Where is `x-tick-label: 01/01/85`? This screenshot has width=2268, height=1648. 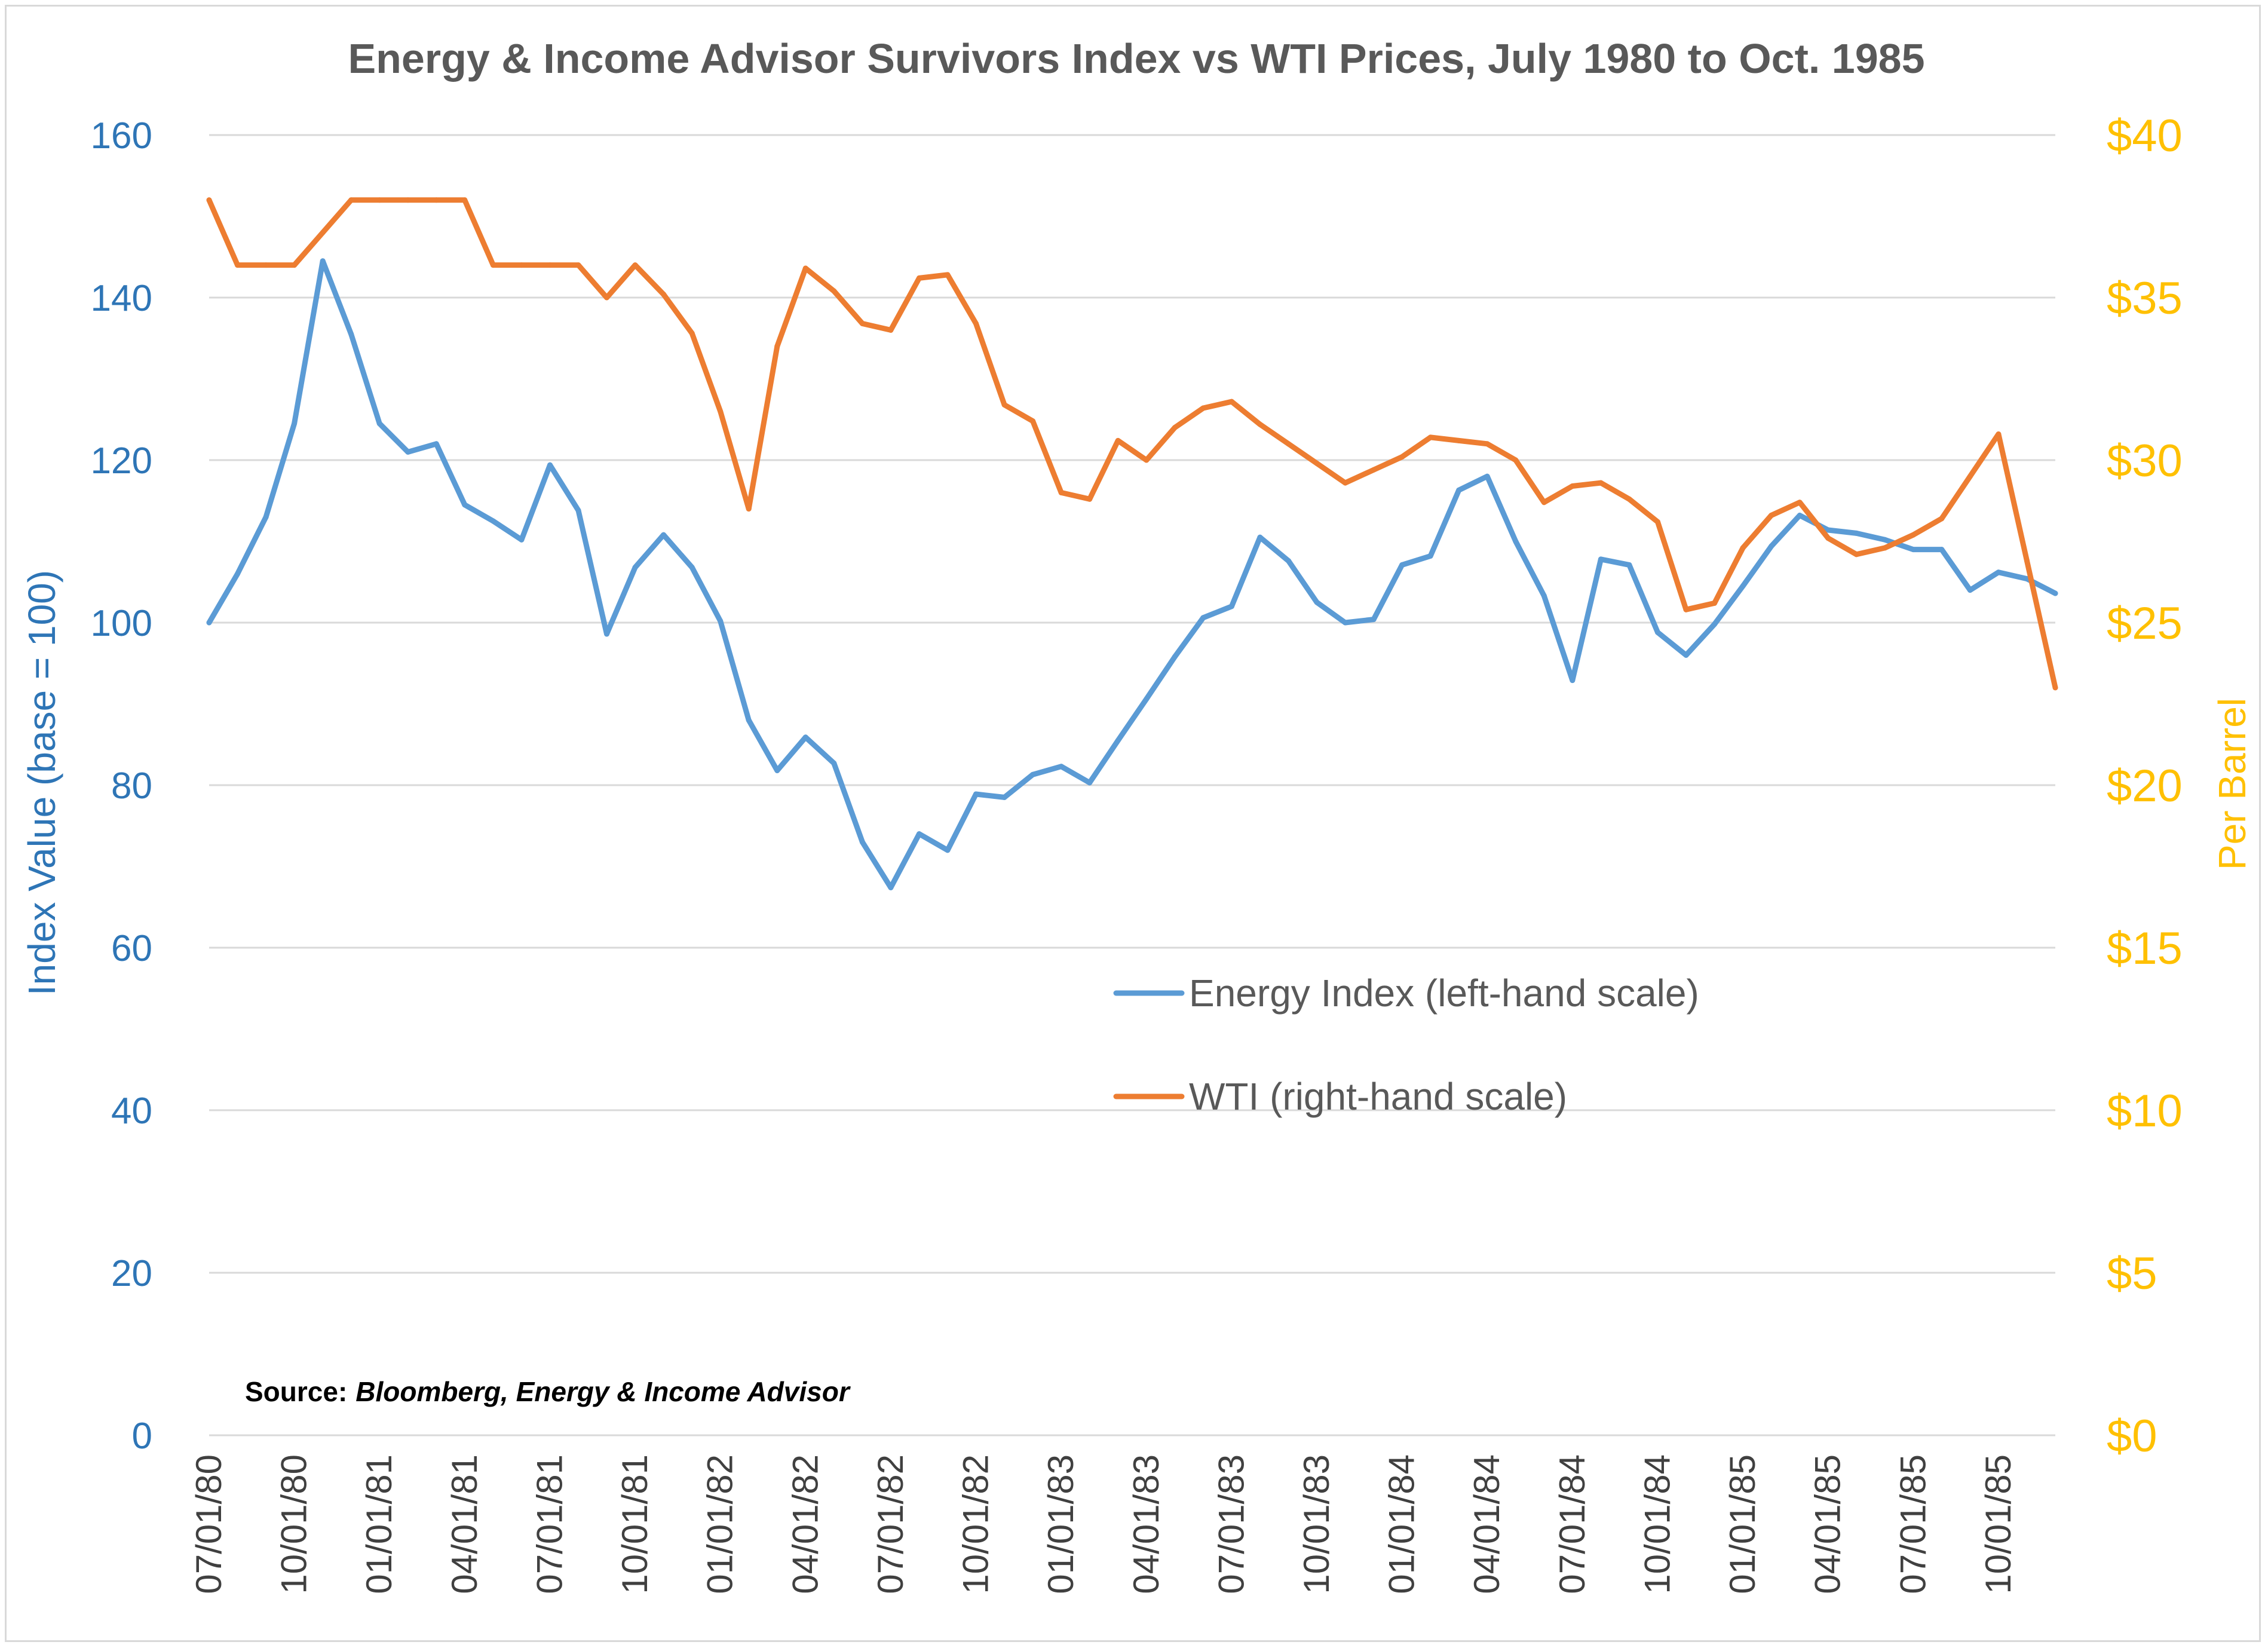
x-tick-label: 01/01/85 is located at coordinates (1743, 1524).